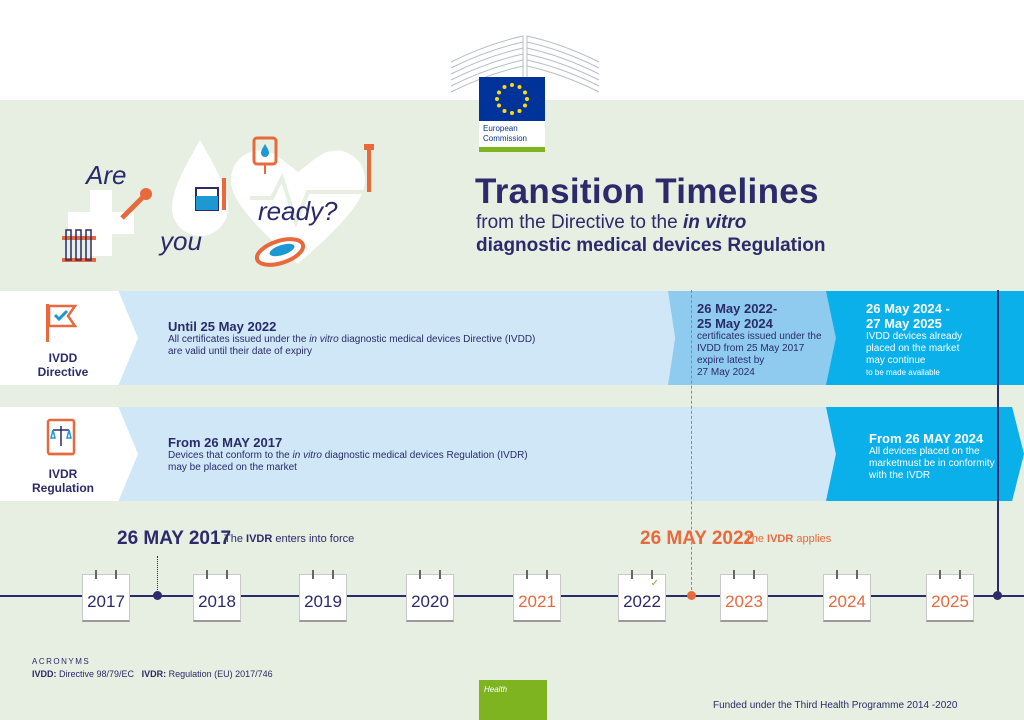 The width and height of the screenshot is (1024, 720). I want to click on ivdr-label-line2: Regulation, so click(63, 488).